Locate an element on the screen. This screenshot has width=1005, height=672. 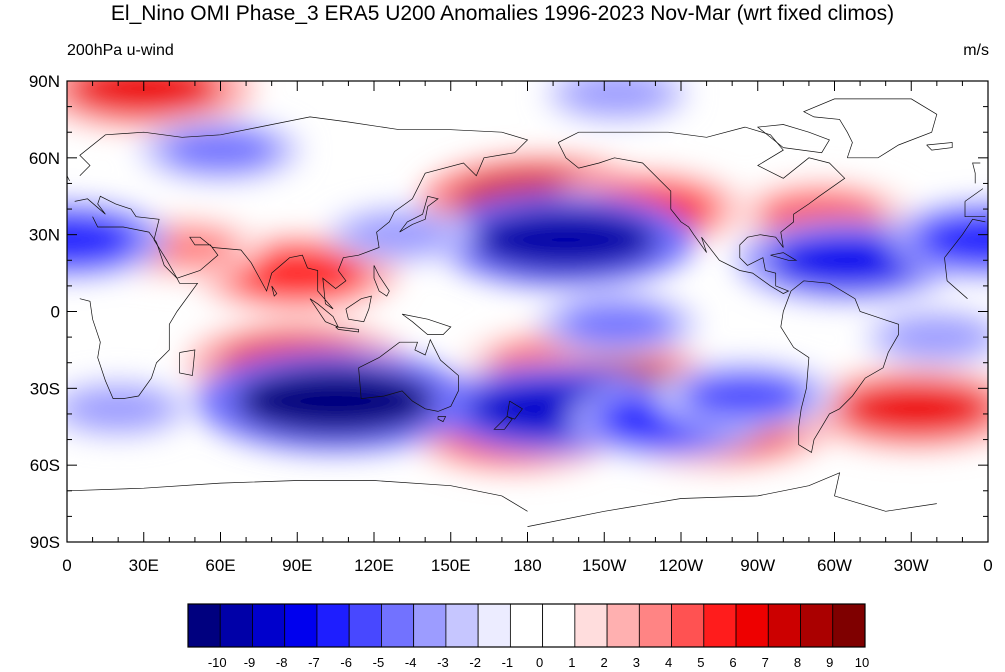
units-label: m/s is located at coordinates (976, 50).